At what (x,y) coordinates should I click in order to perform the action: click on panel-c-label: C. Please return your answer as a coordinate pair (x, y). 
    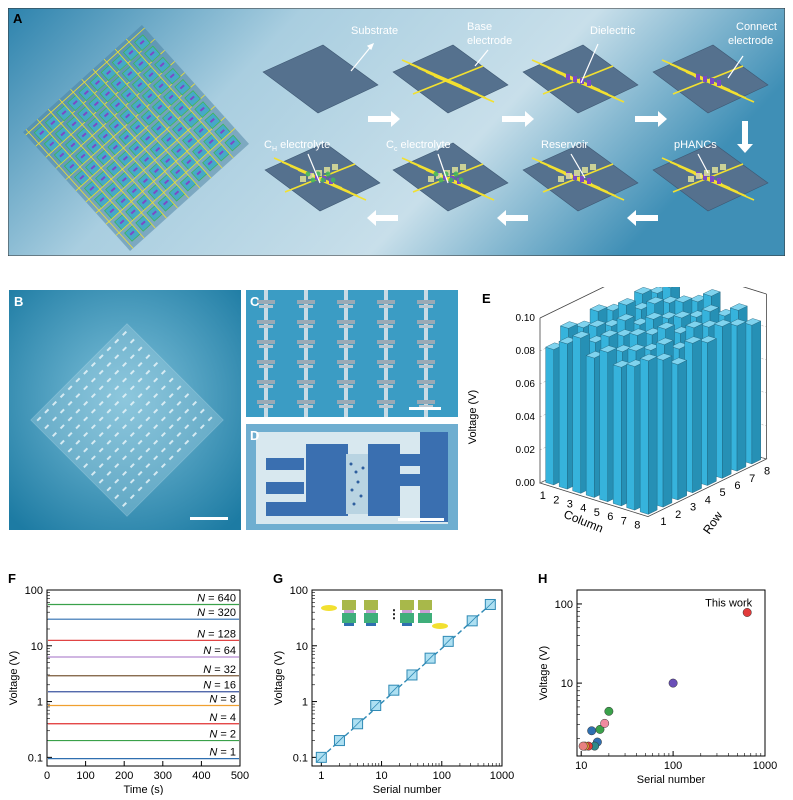
    Looking at the image, I should click on (255, 301).